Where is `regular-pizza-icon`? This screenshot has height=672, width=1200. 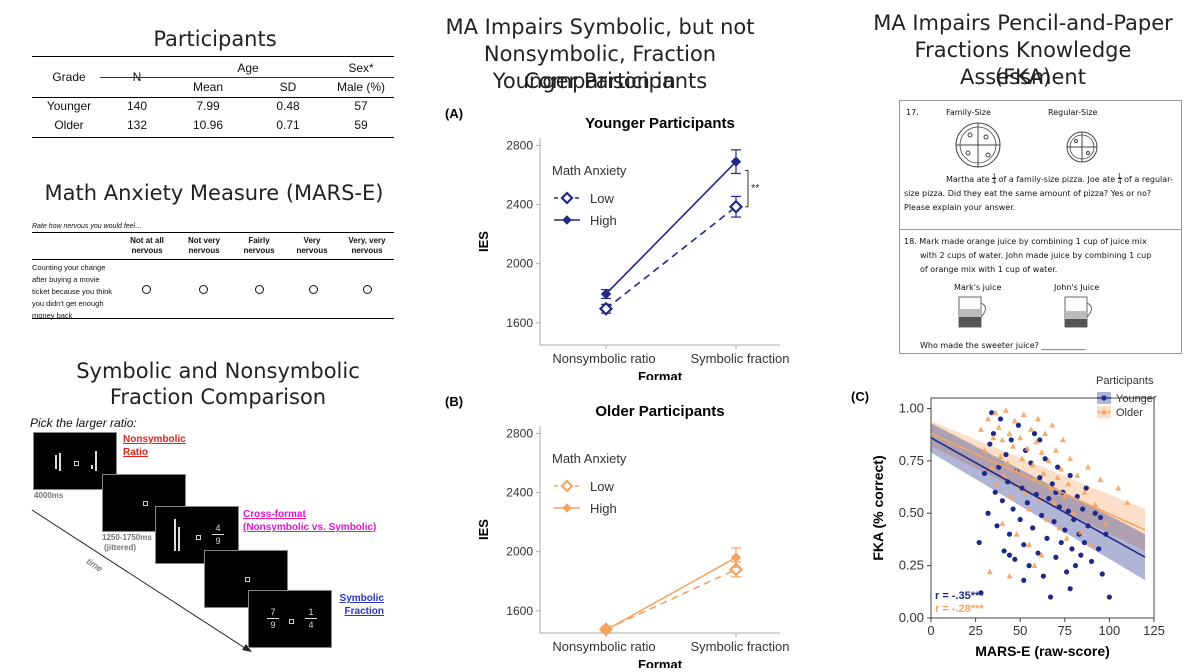 regular-pizza-icon is located at coordinates (1082, 147).